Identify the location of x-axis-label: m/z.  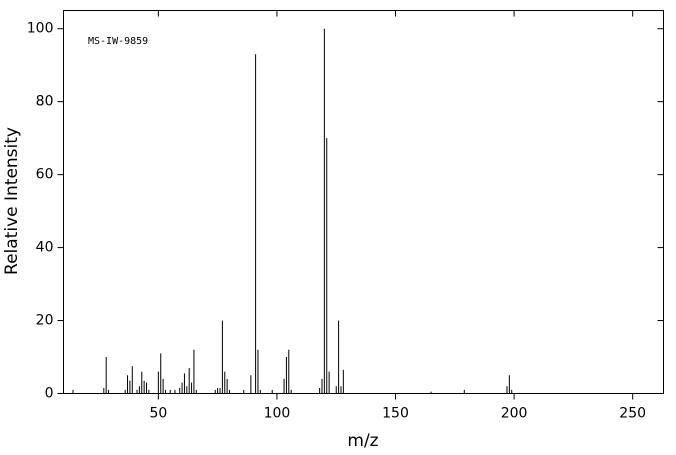
(362, 441).